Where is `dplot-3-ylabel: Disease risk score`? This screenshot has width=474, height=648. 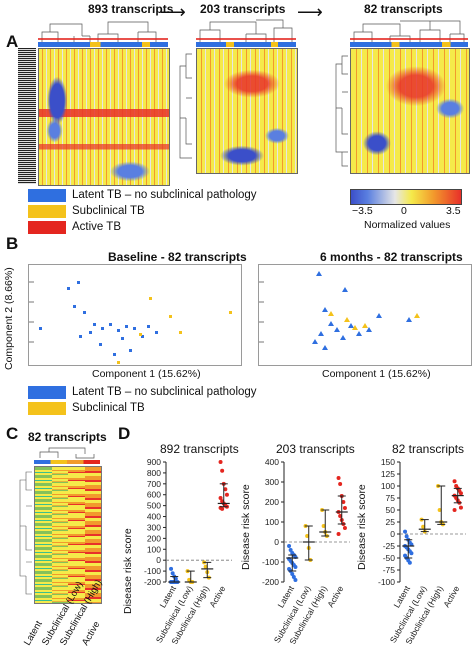
dplot-3-ylabel: Disease risk score is located at coordinates (362, 527).